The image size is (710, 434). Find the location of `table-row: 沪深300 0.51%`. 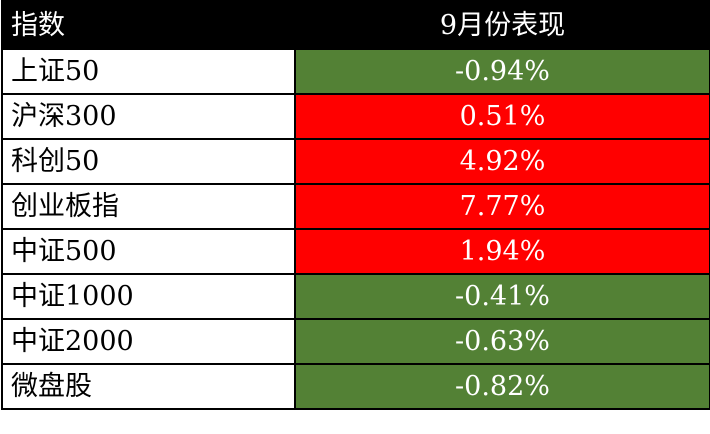

table-row: 沪深300 0.51% is located at coordinates (355, 116).